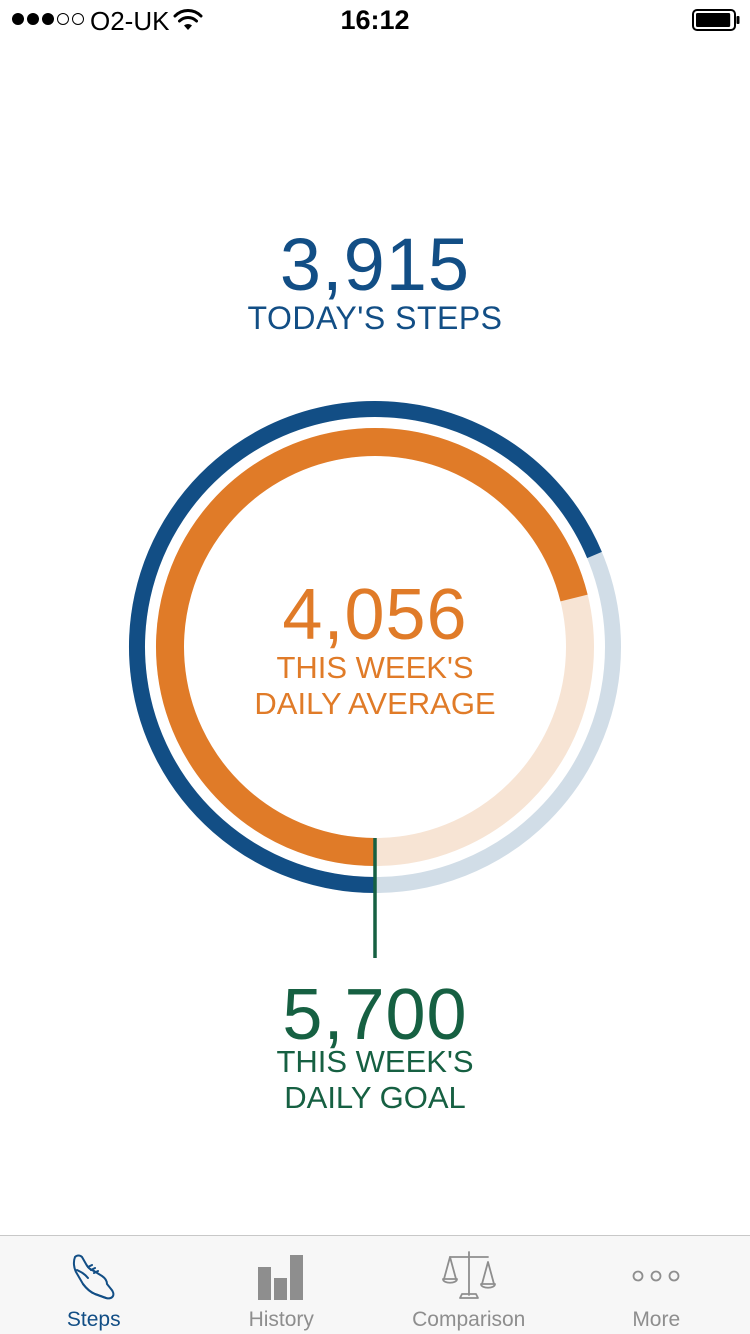 This screenshot has width=750, height=1334. Describe the element at coordinates (469, 1319) in the screenshot. I see `tab-comparison-label: Comparison` at that location.